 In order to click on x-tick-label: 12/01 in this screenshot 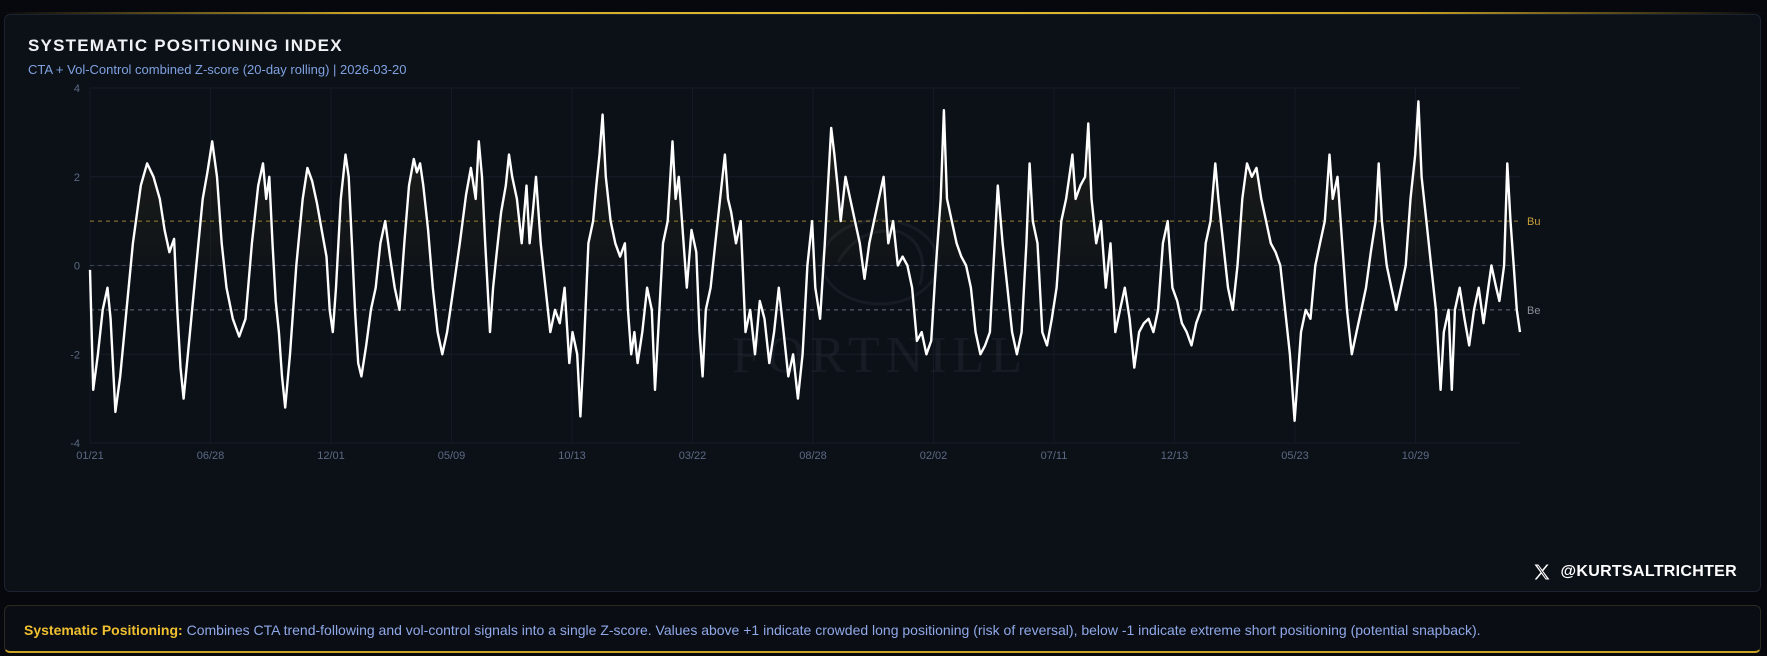, I will do `click(331, 456)`.